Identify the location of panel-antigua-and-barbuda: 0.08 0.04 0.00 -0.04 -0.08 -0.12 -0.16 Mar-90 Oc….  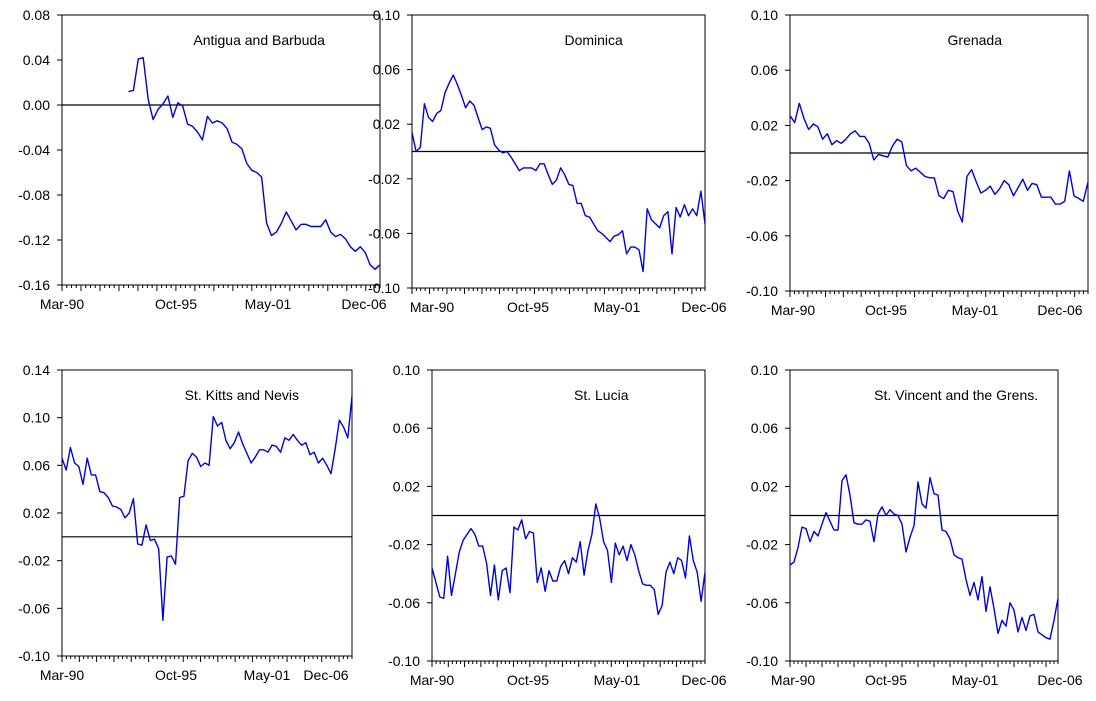
(202, 159).